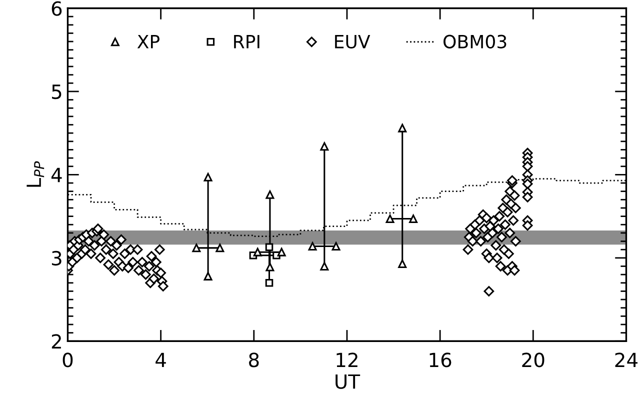 The height and width of the screenshot is (412, 639). I want to click on x-tick-label: 0, so click(67, 360).